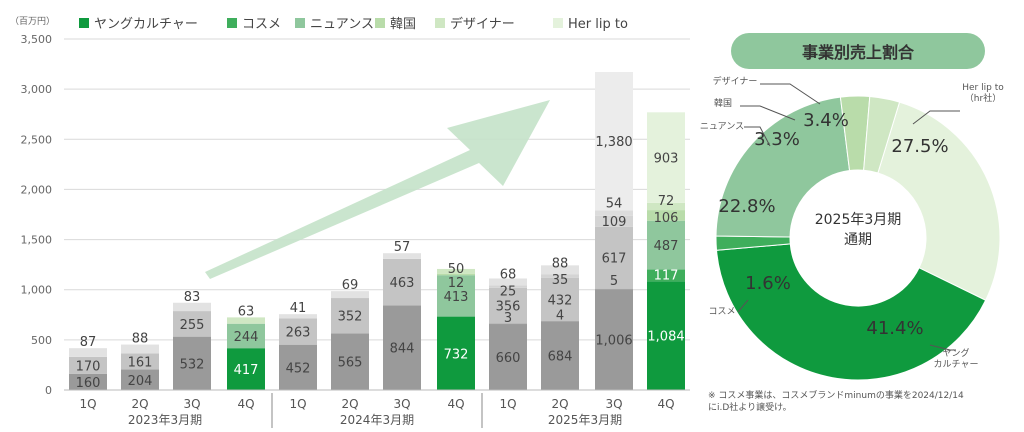 The image size is (1024, 432). What do you see at coordinates (826, 120) in the screenshot?
I see `pie-percent-label: 3.4%` at bounding box center [826, 120].